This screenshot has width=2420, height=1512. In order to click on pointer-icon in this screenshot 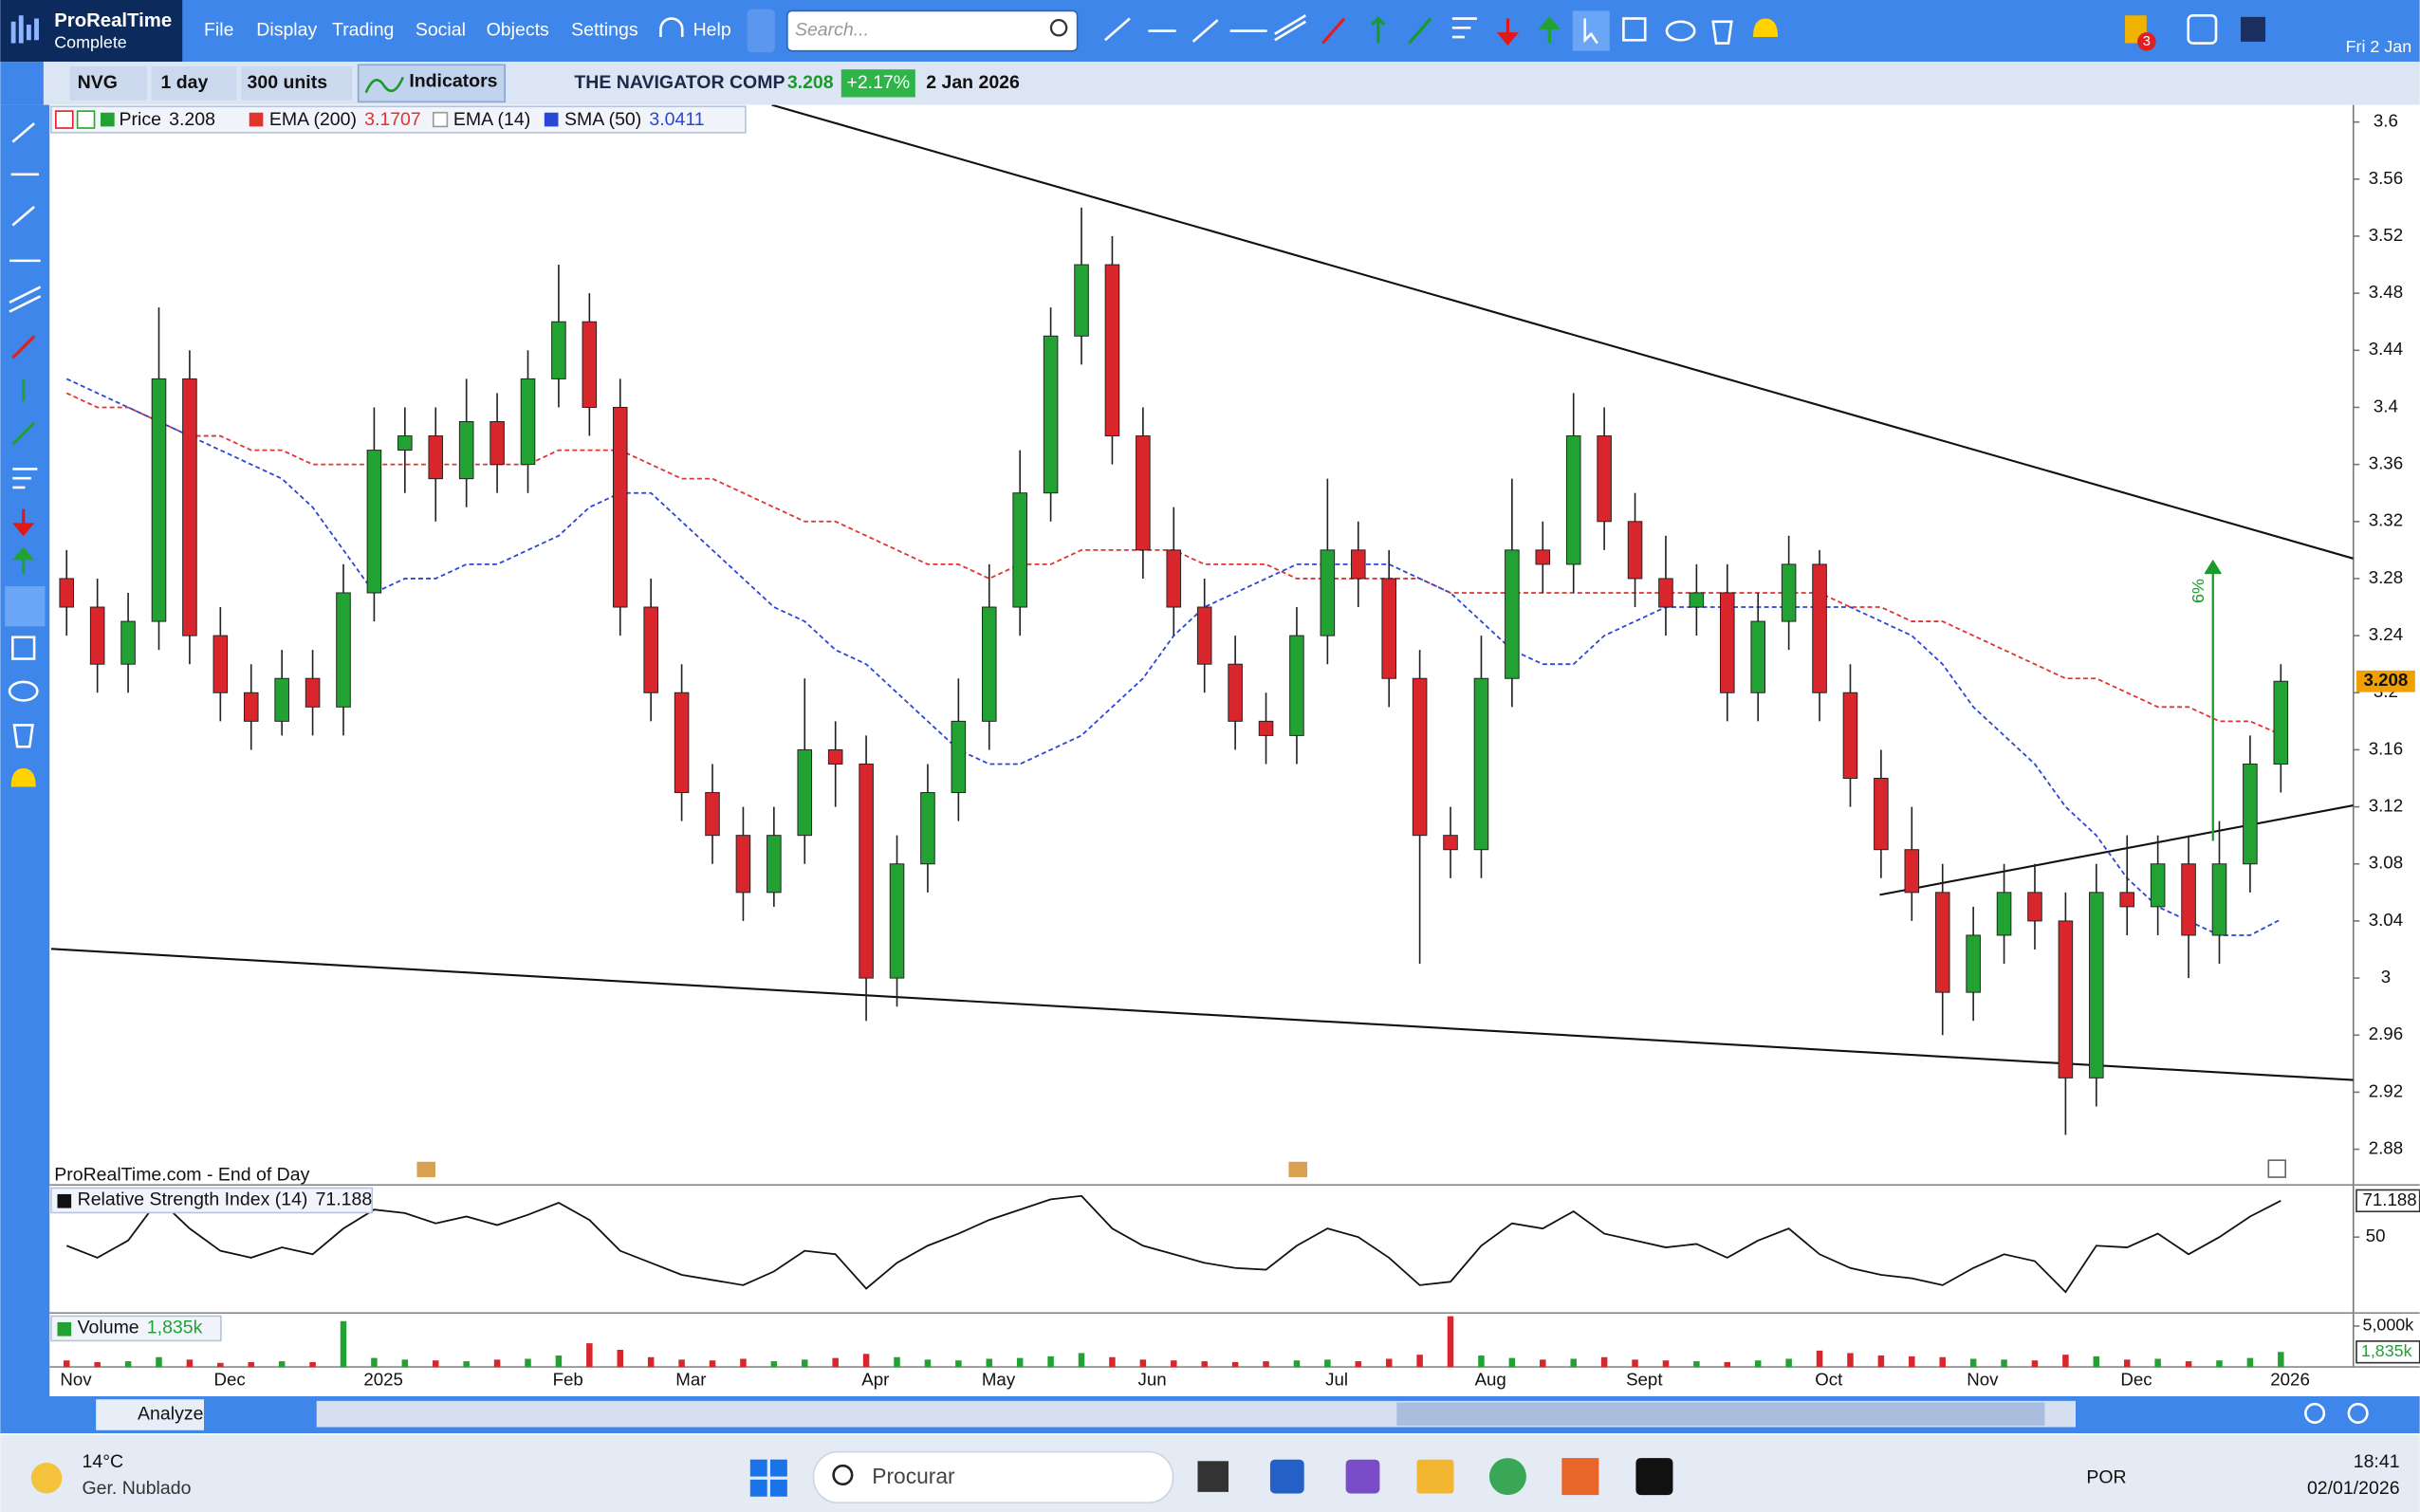, I will do `click(1590, 31)`.